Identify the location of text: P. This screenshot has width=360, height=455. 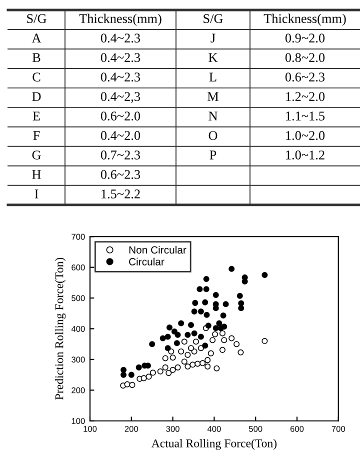
(213, 155).